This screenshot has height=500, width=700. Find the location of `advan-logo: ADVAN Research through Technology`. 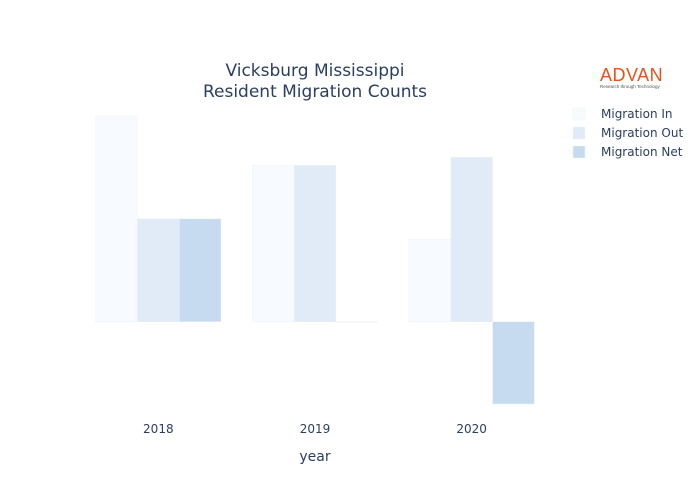

advan-logo: ADVAN Research through Technology is located at coordinates (636, 78).